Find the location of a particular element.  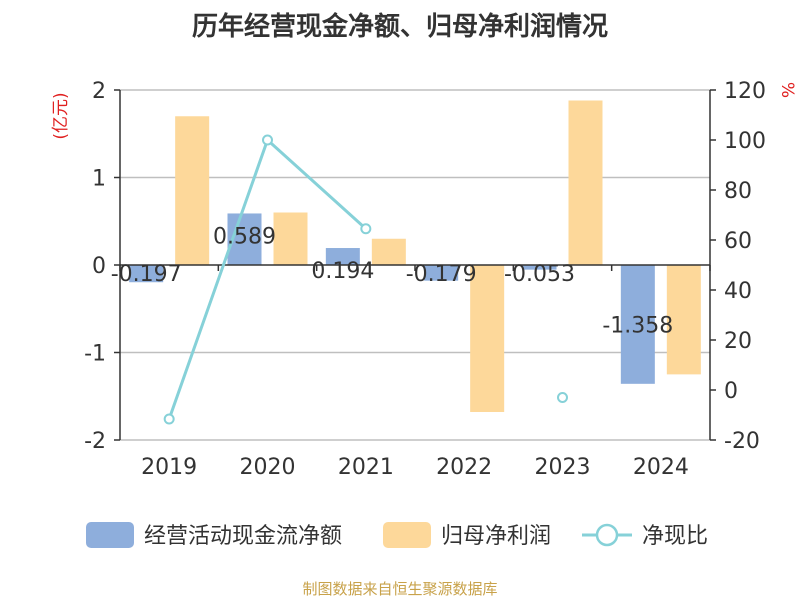

data-label: 0.589 is located at coordinates (244, 236).